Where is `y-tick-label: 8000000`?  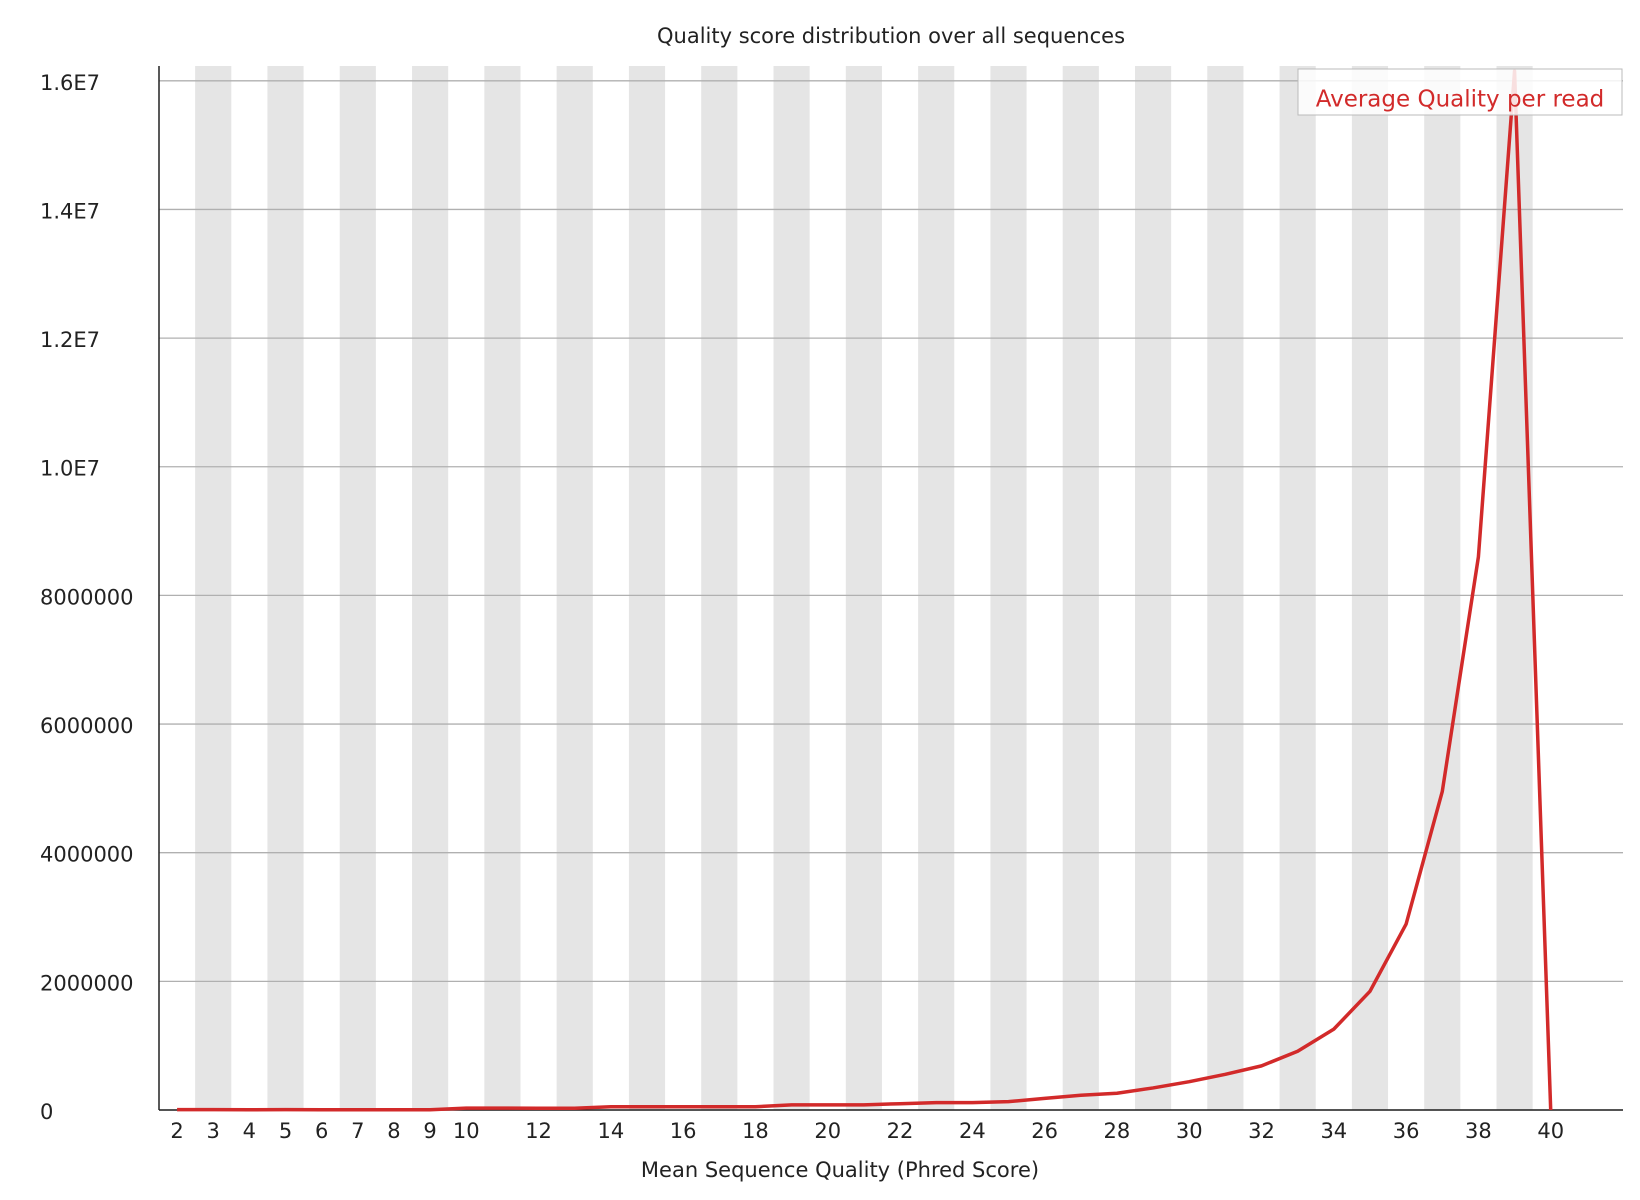 y-tick-label: 8000000 is located at coordinates (87, 597).